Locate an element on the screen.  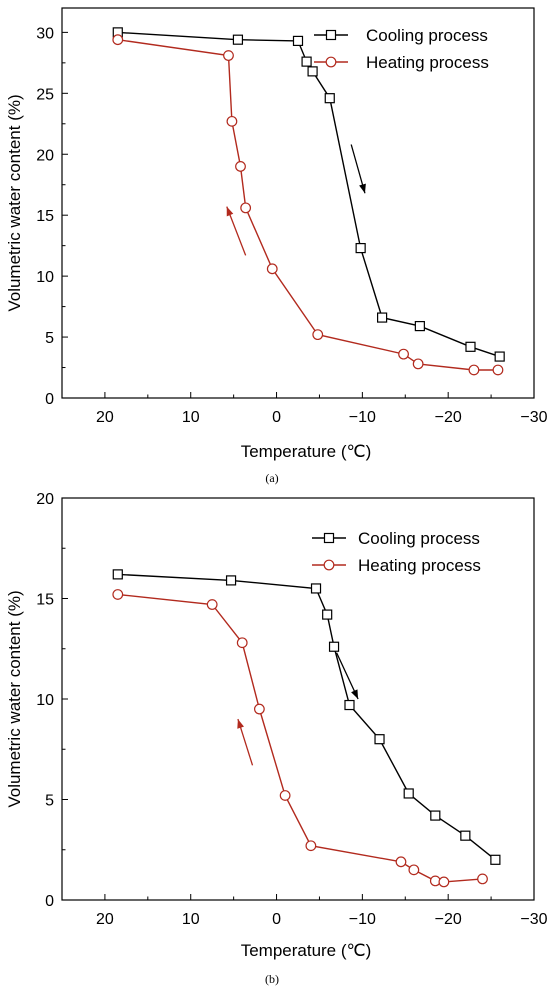
figure-caption: (a) is located at coordinates (271, 478).